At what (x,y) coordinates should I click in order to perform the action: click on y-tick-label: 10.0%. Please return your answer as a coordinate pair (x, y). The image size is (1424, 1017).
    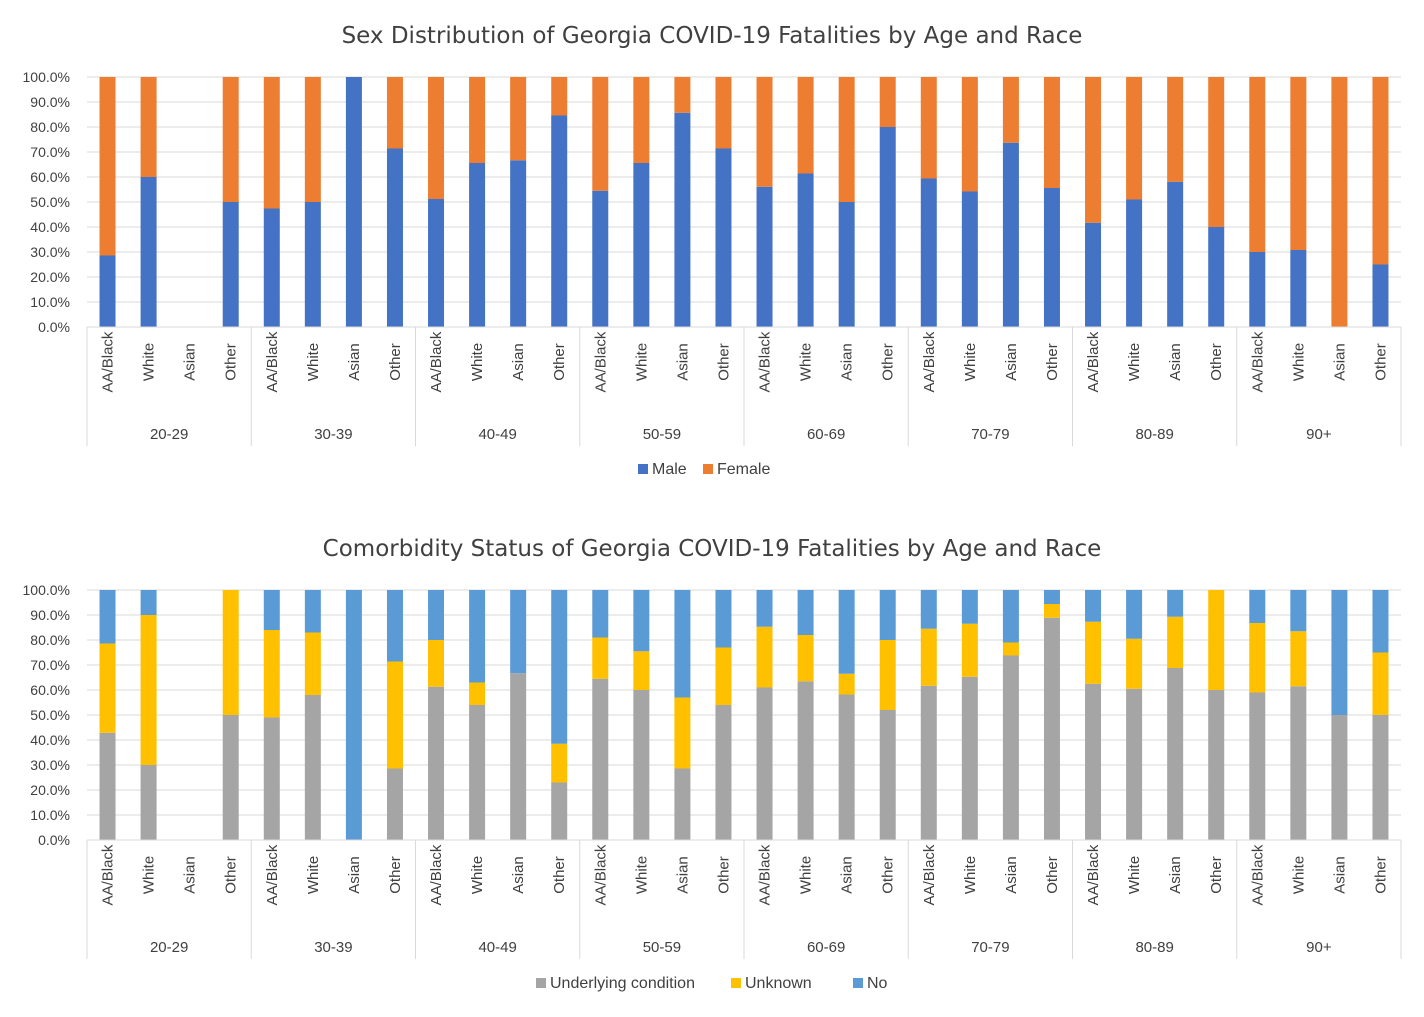
    Looking at the image, I should click on (50, 815).